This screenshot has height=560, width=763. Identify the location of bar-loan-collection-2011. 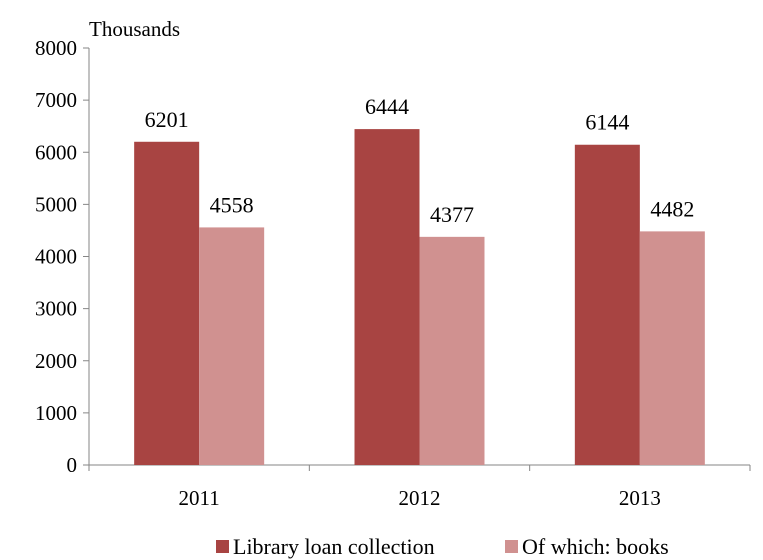
(167, 303).